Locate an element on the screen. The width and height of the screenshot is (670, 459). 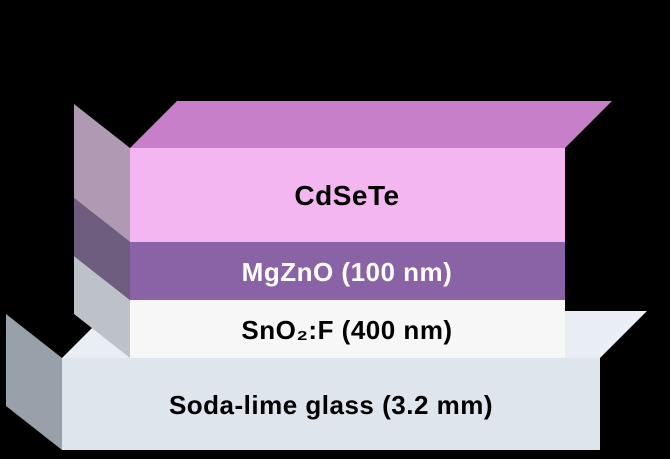
cdsete-label: CdSeTe is located at coordinates (346, 195).